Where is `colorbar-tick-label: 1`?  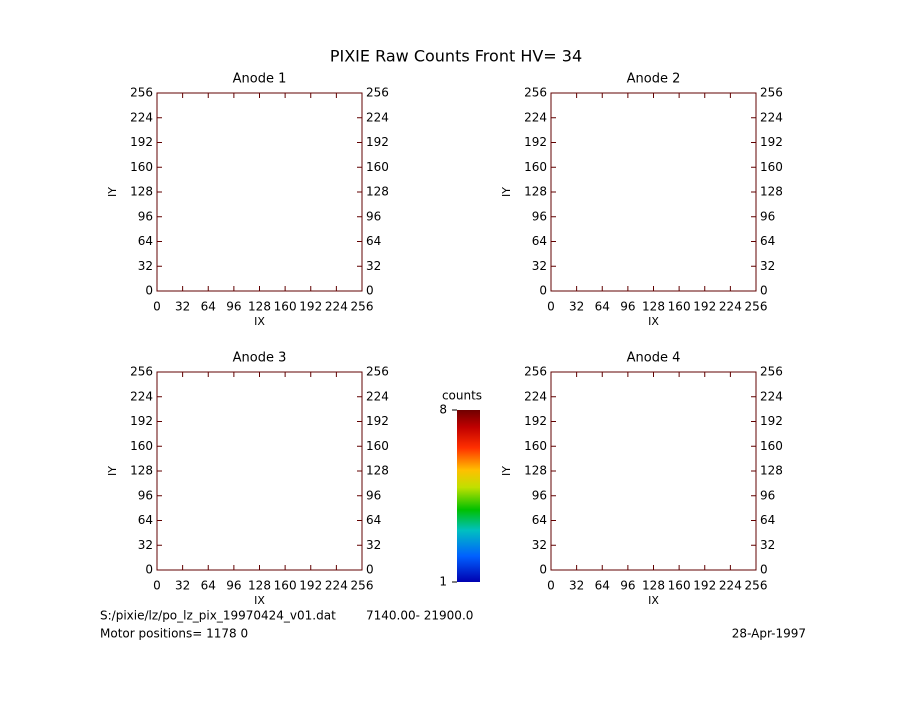 colorbar-tick-label: 1 is located at coordinates (443, 582).